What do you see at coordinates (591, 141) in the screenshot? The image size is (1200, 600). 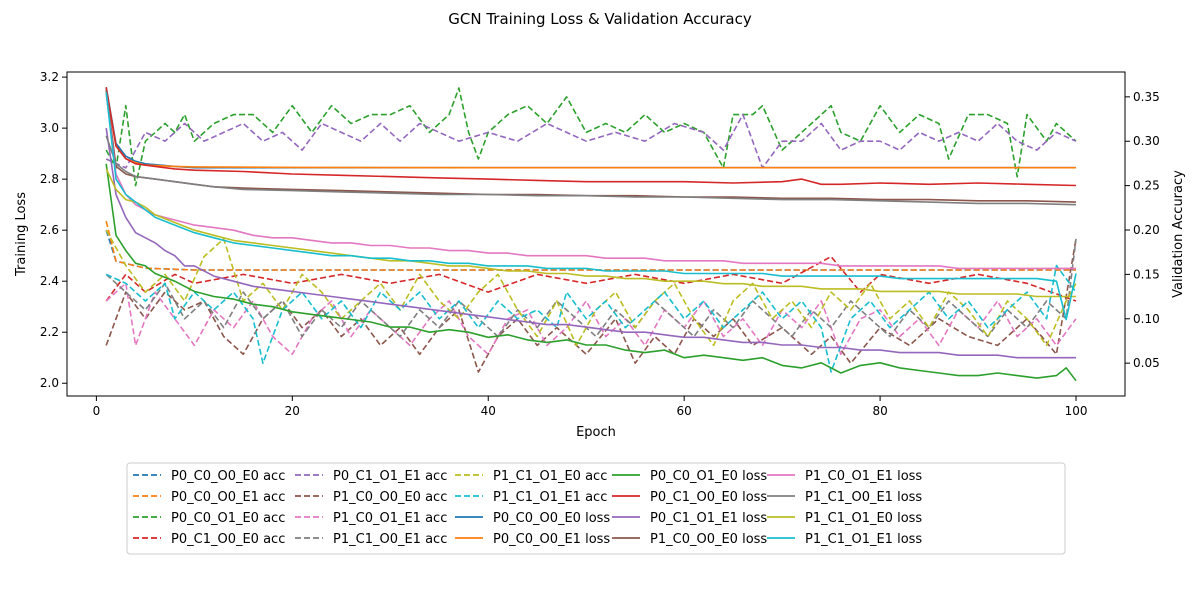 I see `series-line-p0-c1-o1-e1-acc` at bounding box center [591, 141].